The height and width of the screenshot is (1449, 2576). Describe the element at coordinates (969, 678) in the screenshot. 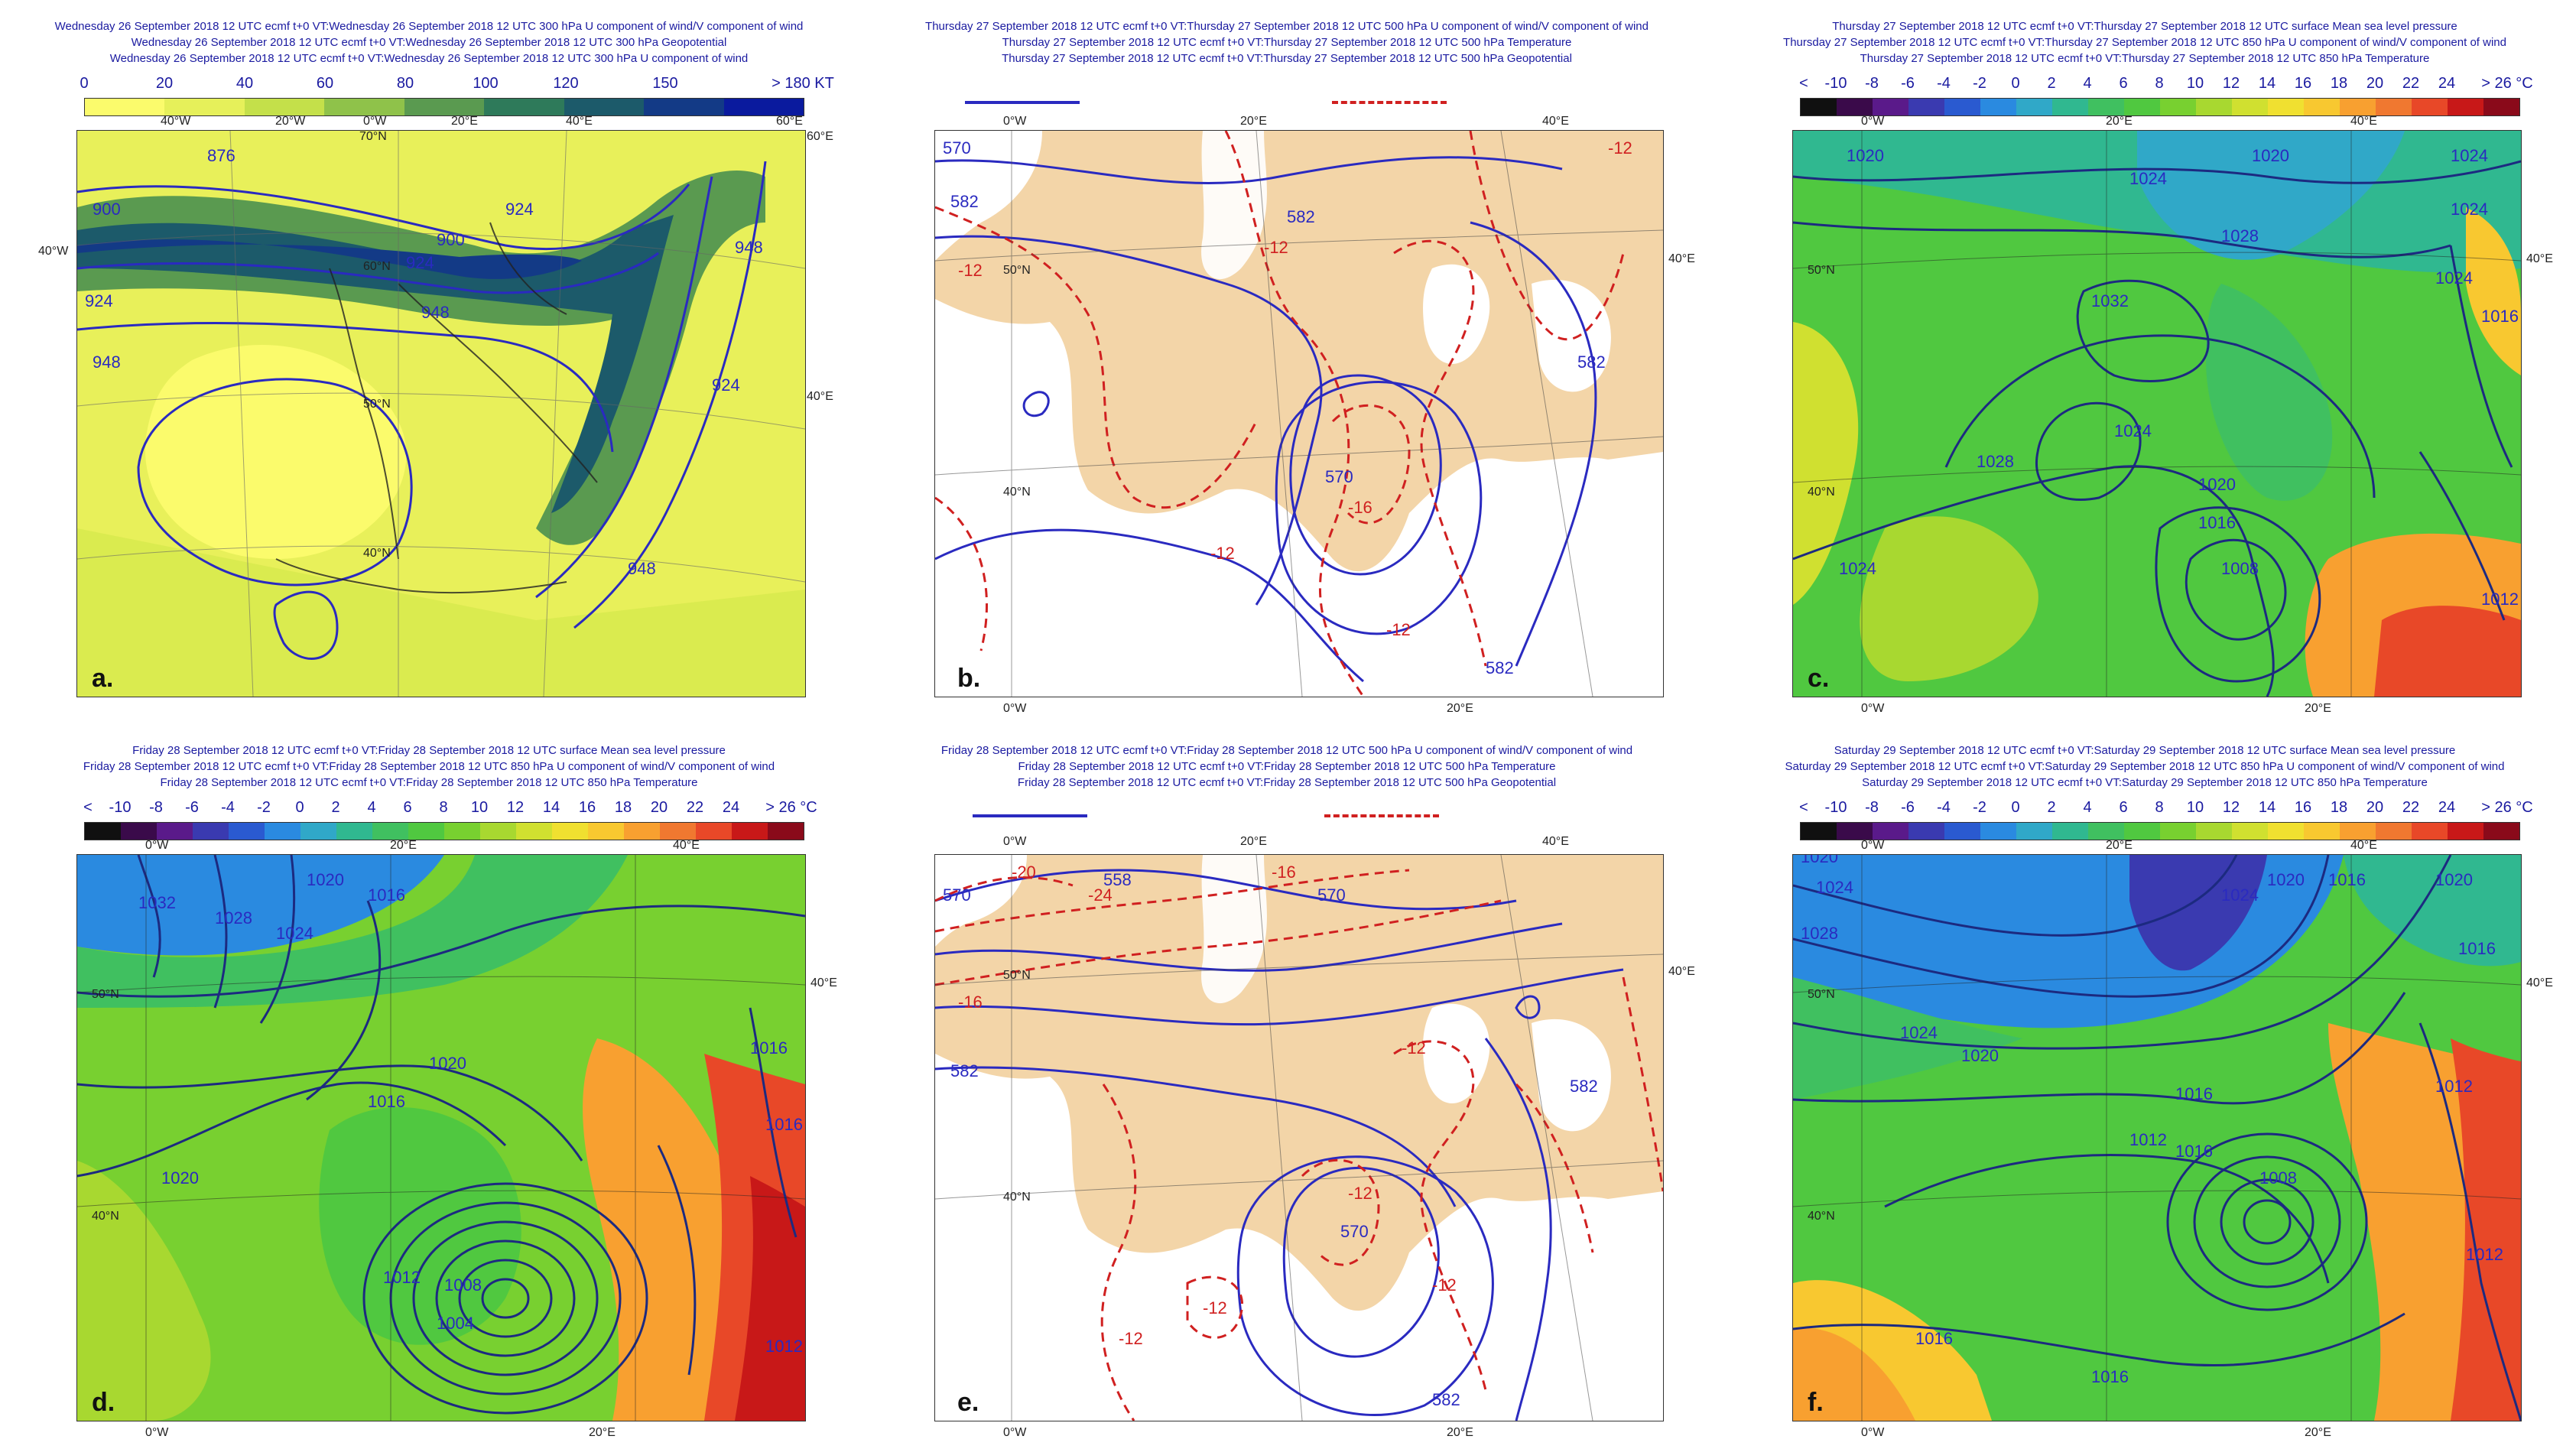

I see `panel-label: b.` at that location.